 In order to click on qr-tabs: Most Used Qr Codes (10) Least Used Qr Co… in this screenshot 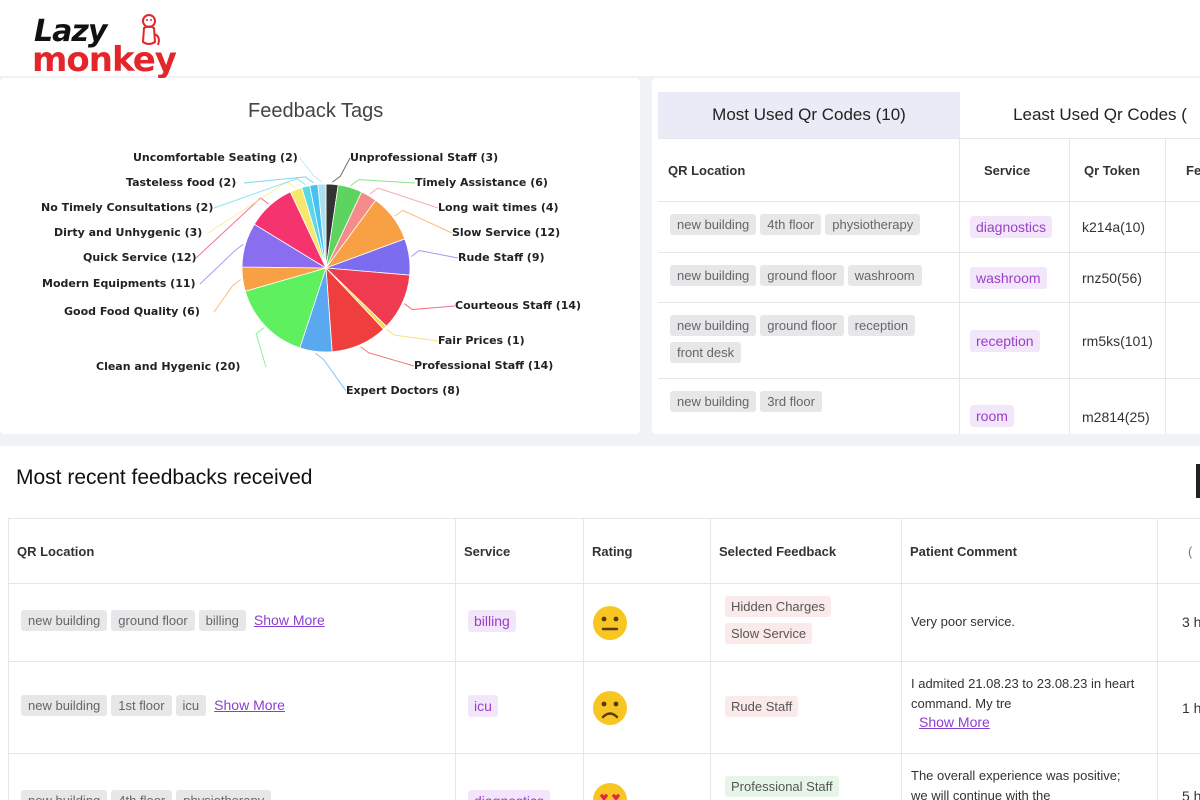, I will do `click(929, 115)`.